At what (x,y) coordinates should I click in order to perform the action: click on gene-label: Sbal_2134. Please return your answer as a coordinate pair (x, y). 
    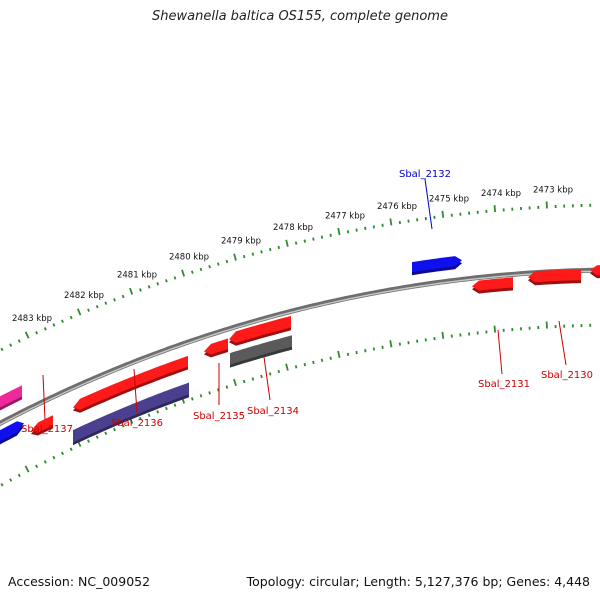
    Looking at the image, I should click on (273, 411).